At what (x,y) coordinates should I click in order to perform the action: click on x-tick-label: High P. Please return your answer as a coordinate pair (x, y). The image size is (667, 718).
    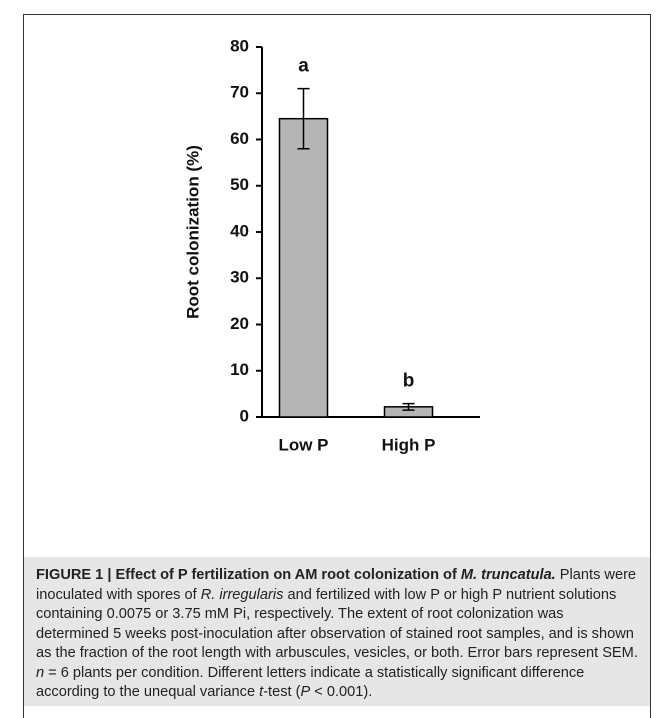
    Looking at the image, I should click on (409, 444).